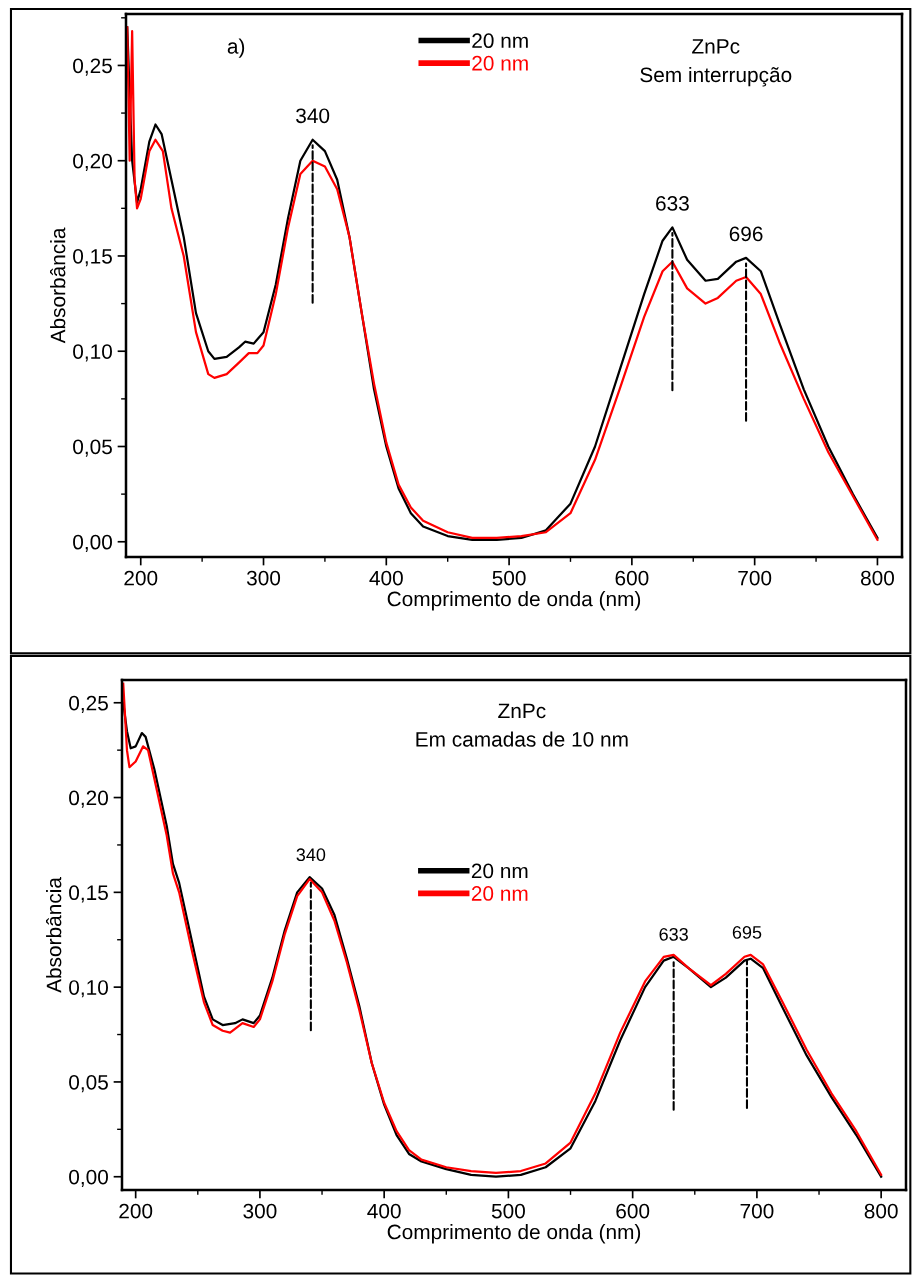 The image size is (914, 1276). Describe the element at coordinates (522, 725) in the screenshot. I see `annotation: ZnPc Em camadas de 10 nm` at that location.